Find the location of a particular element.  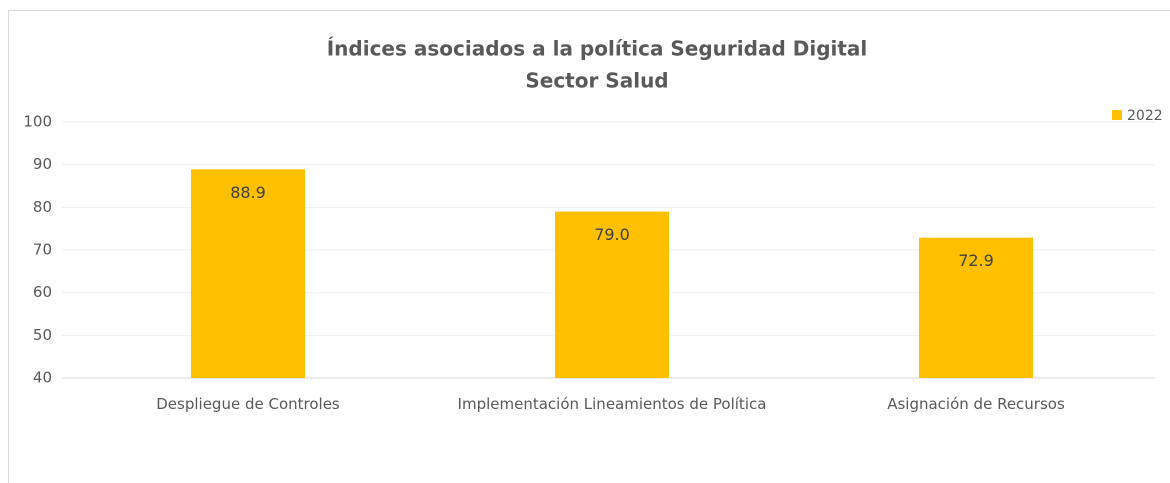

x-tick-label: Implementación Lineamientos de Política is located at coordinates (612, 404).